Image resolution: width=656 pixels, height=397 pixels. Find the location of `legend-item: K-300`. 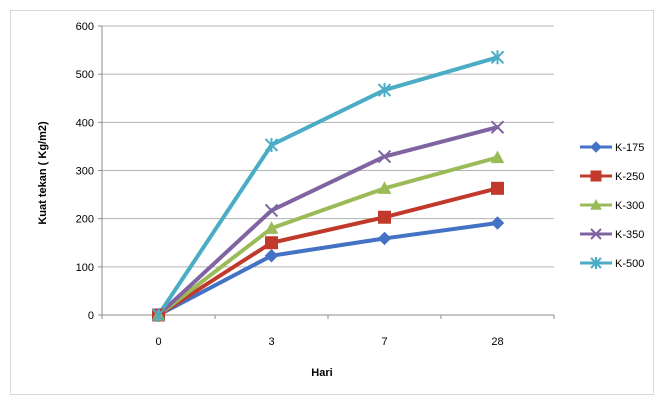

legend-item: K-300 is located at coordinates (612, 205).